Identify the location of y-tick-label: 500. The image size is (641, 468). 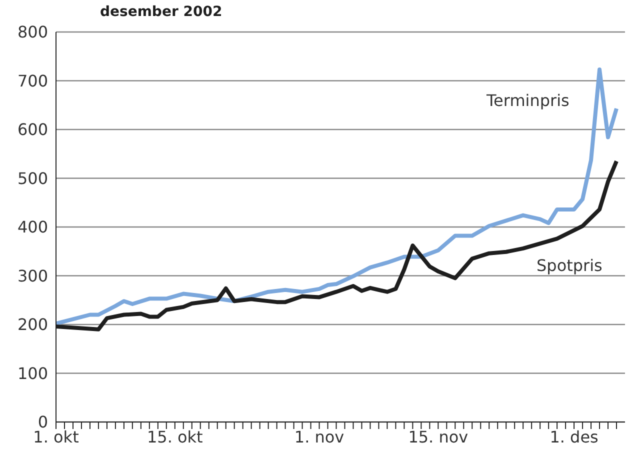
(32, 178).